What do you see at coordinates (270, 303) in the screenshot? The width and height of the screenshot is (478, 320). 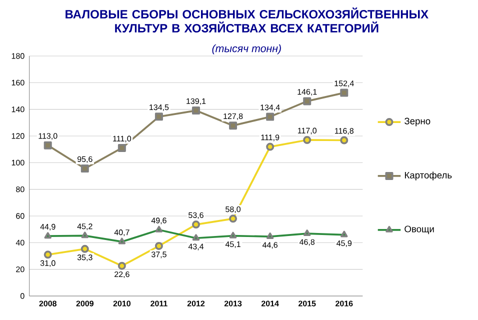 I see `x-tick-label: 2014` at bounding box center [270, 303].